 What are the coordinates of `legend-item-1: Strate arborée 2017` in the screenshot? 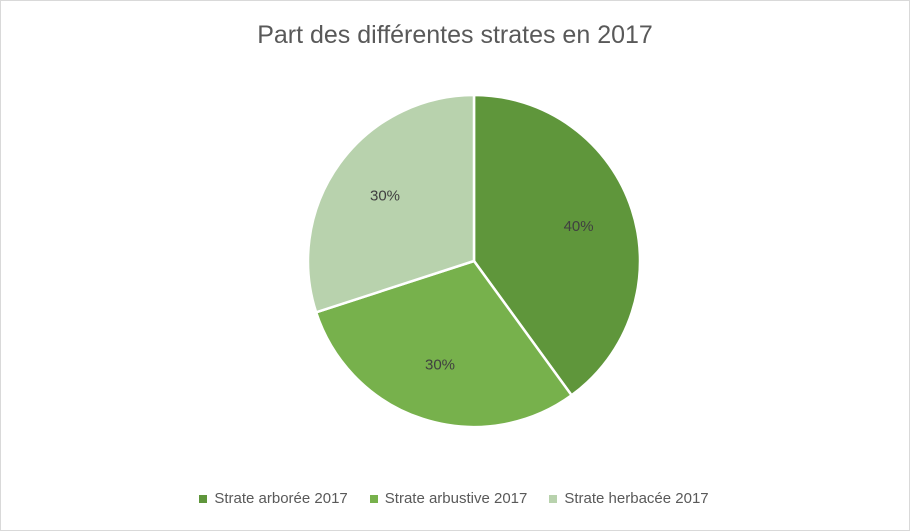 It's located at (273, 499).